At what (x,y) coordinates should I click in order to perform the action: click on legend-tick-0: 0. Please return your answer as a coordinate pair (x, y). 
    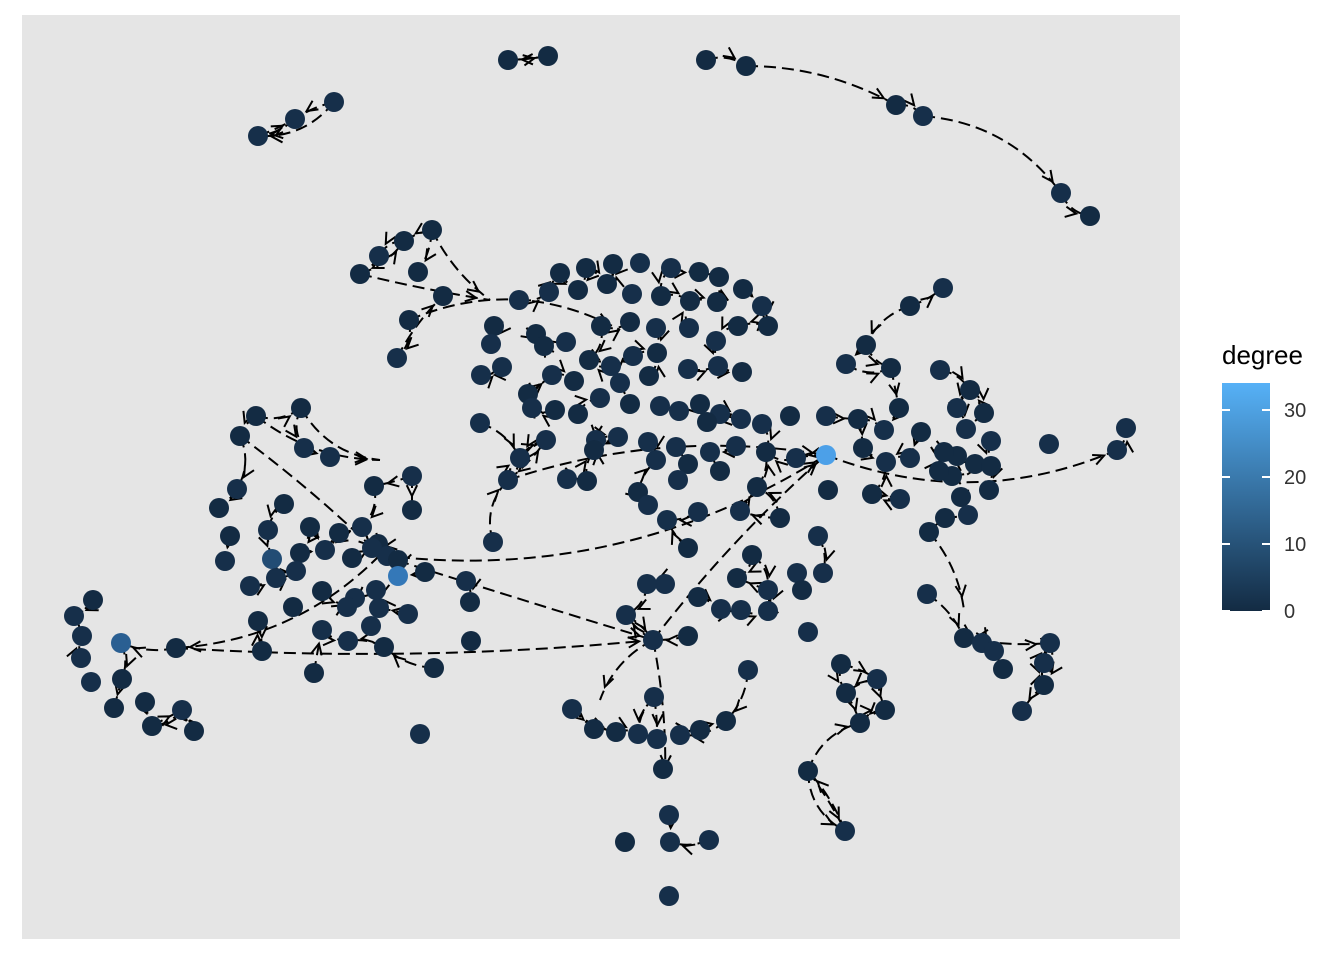
    Looking at the image, I should click on (1289, 612).